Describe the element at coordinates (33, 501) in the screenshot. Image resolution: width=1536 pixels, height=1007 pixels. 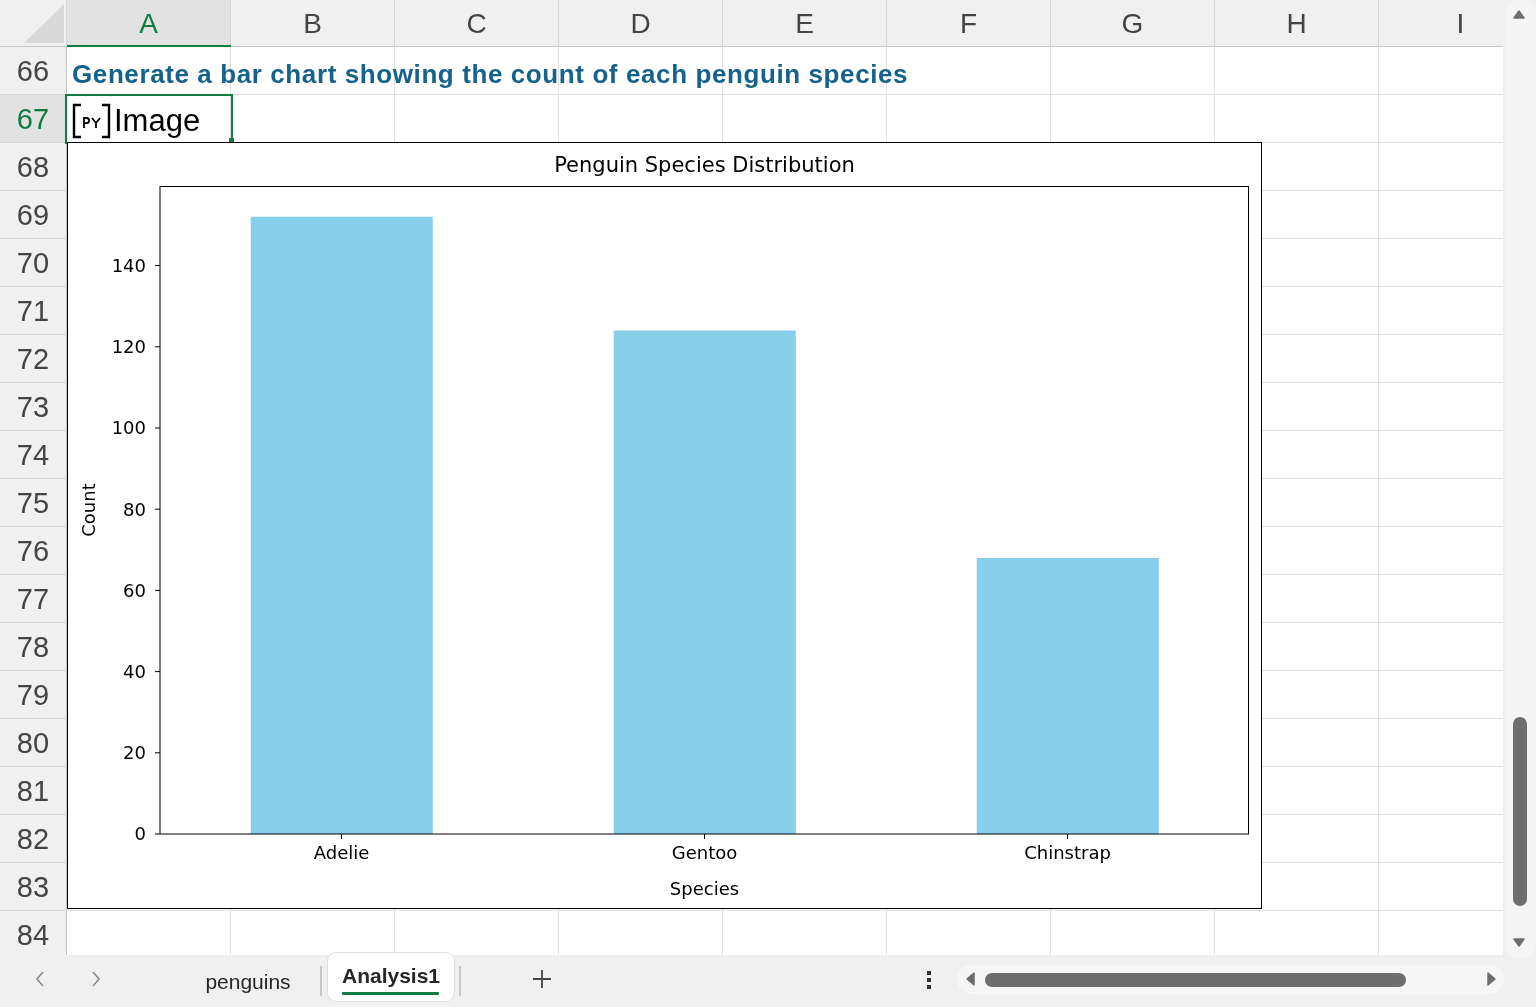
I see `row-headers: 66 67 68 69 70 71 72 73 74 75 76 77 78 79 80 81 82 83 84` at that location.